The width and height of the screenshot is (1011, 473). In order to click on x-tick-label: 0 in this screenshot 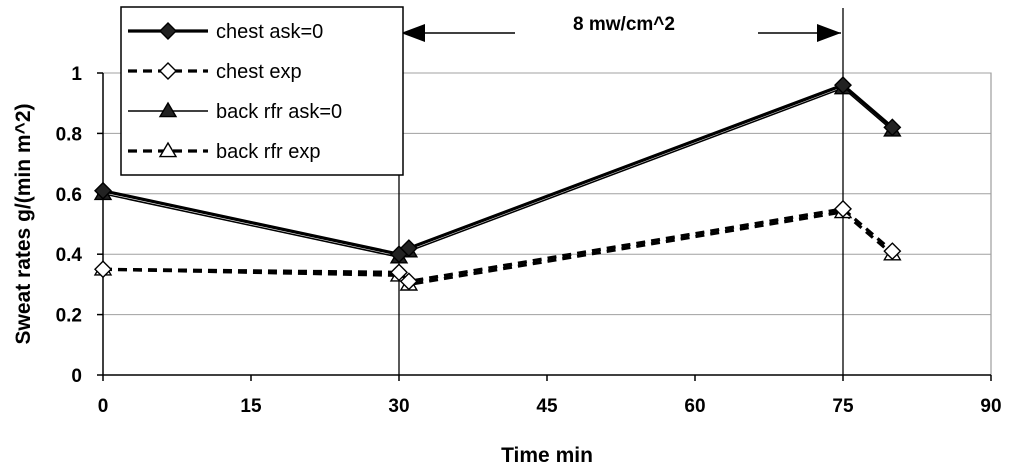, I will do `click(103, 406)`.